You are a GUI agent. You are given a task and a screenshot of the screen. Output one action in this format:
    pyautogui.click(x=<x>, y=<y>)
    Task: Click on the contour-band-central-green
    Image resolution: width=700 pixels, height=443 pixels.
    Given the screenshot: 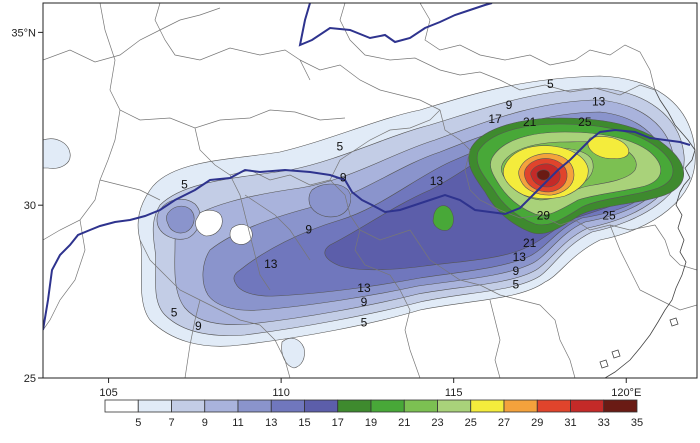 What is the action you would take?
    pyautogui.click(x=443, y=218)
    